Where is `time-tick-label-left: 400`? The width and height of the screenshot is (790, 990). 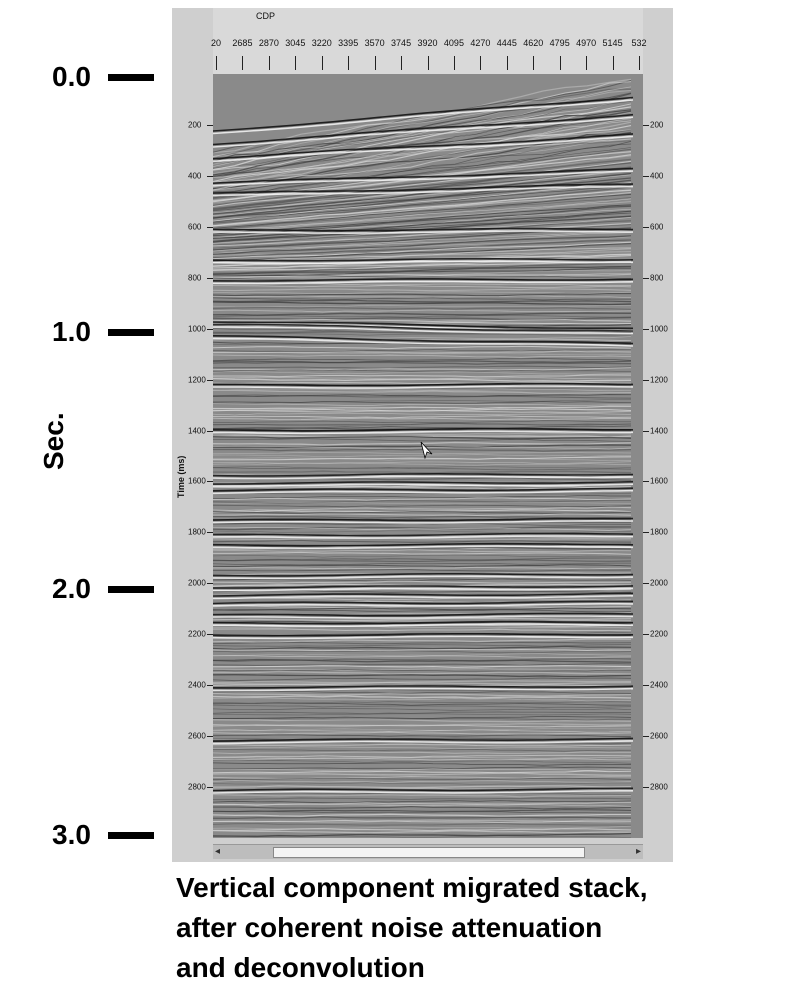
time-tick-label-left: 400 is located at coordinates (195, 176).